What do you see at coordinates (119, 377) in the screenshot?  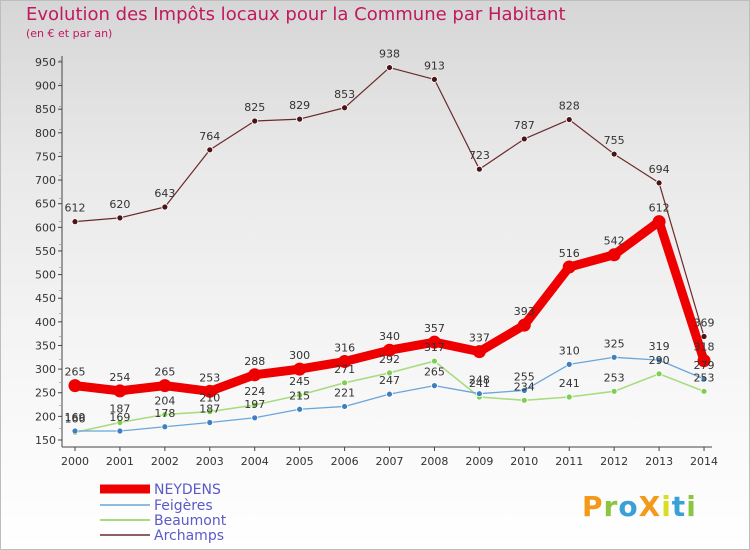 I see `data-label: 254` at bounding box center [119, 377].